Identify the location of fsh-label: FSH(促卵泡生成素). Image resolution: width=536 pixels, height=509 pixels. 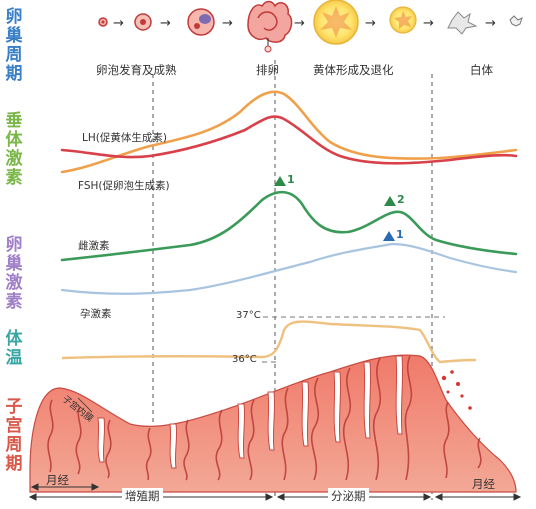
(124, 186).